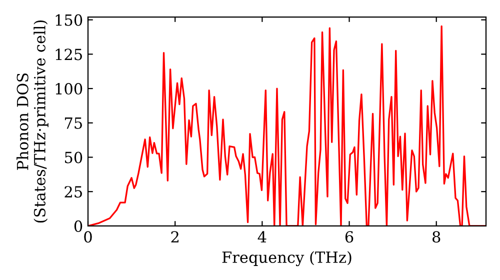 This screenshot has width=500, height=280. I want to click on x-tick-label: 8, so click(436, 237).